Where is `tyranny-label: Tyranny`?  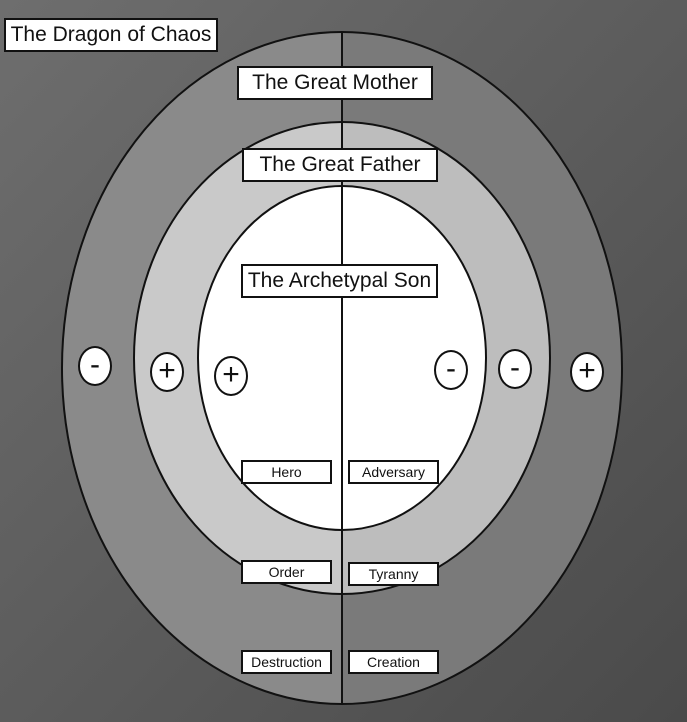 tyranny-label: Tyranny is located at coordinates (393, 574).